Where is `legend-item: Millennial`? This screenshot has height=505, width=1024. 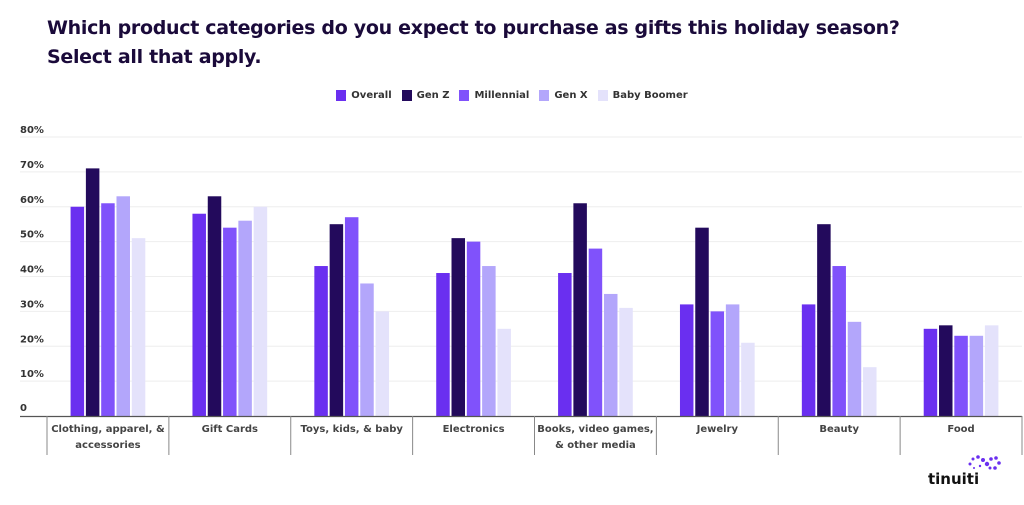
legend-item: Millennial is located at coordinates (494, 95).